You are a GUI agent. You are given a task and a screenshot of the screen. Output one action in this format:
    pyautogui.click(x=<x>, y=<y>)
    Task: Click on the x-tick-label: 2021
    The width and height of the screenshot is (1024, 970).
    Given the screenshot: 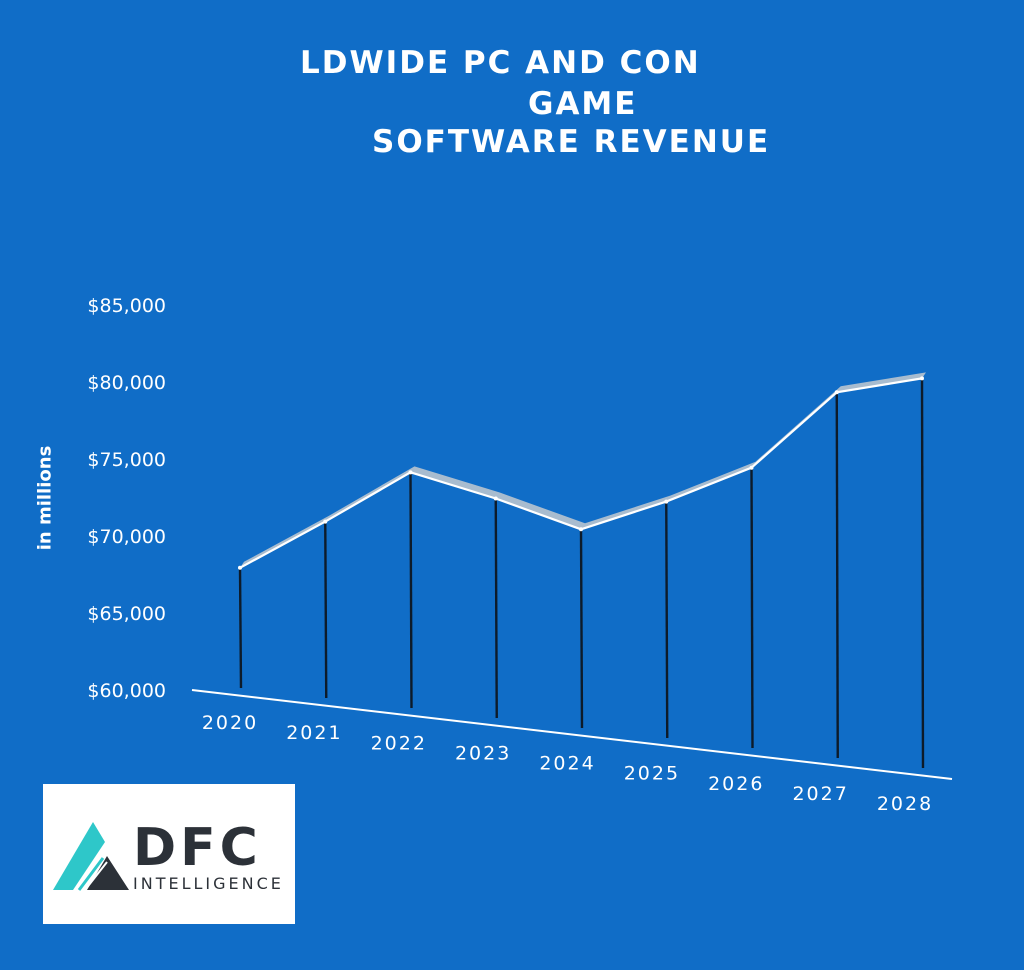 What is the action you would take?
    pyautogui.click(x=314, y=733)
    